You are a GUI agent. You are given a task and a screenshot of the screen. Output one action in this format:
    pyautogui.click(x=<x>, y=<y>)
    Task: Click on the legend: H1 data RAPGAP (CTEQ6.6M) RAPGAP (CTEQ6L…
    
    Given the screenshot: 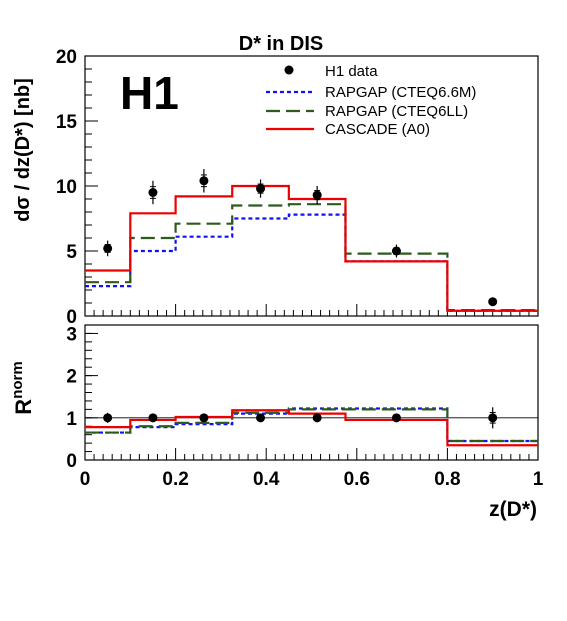 What is the action you would take?
    pyautogui.click(x=371, y=100)
    